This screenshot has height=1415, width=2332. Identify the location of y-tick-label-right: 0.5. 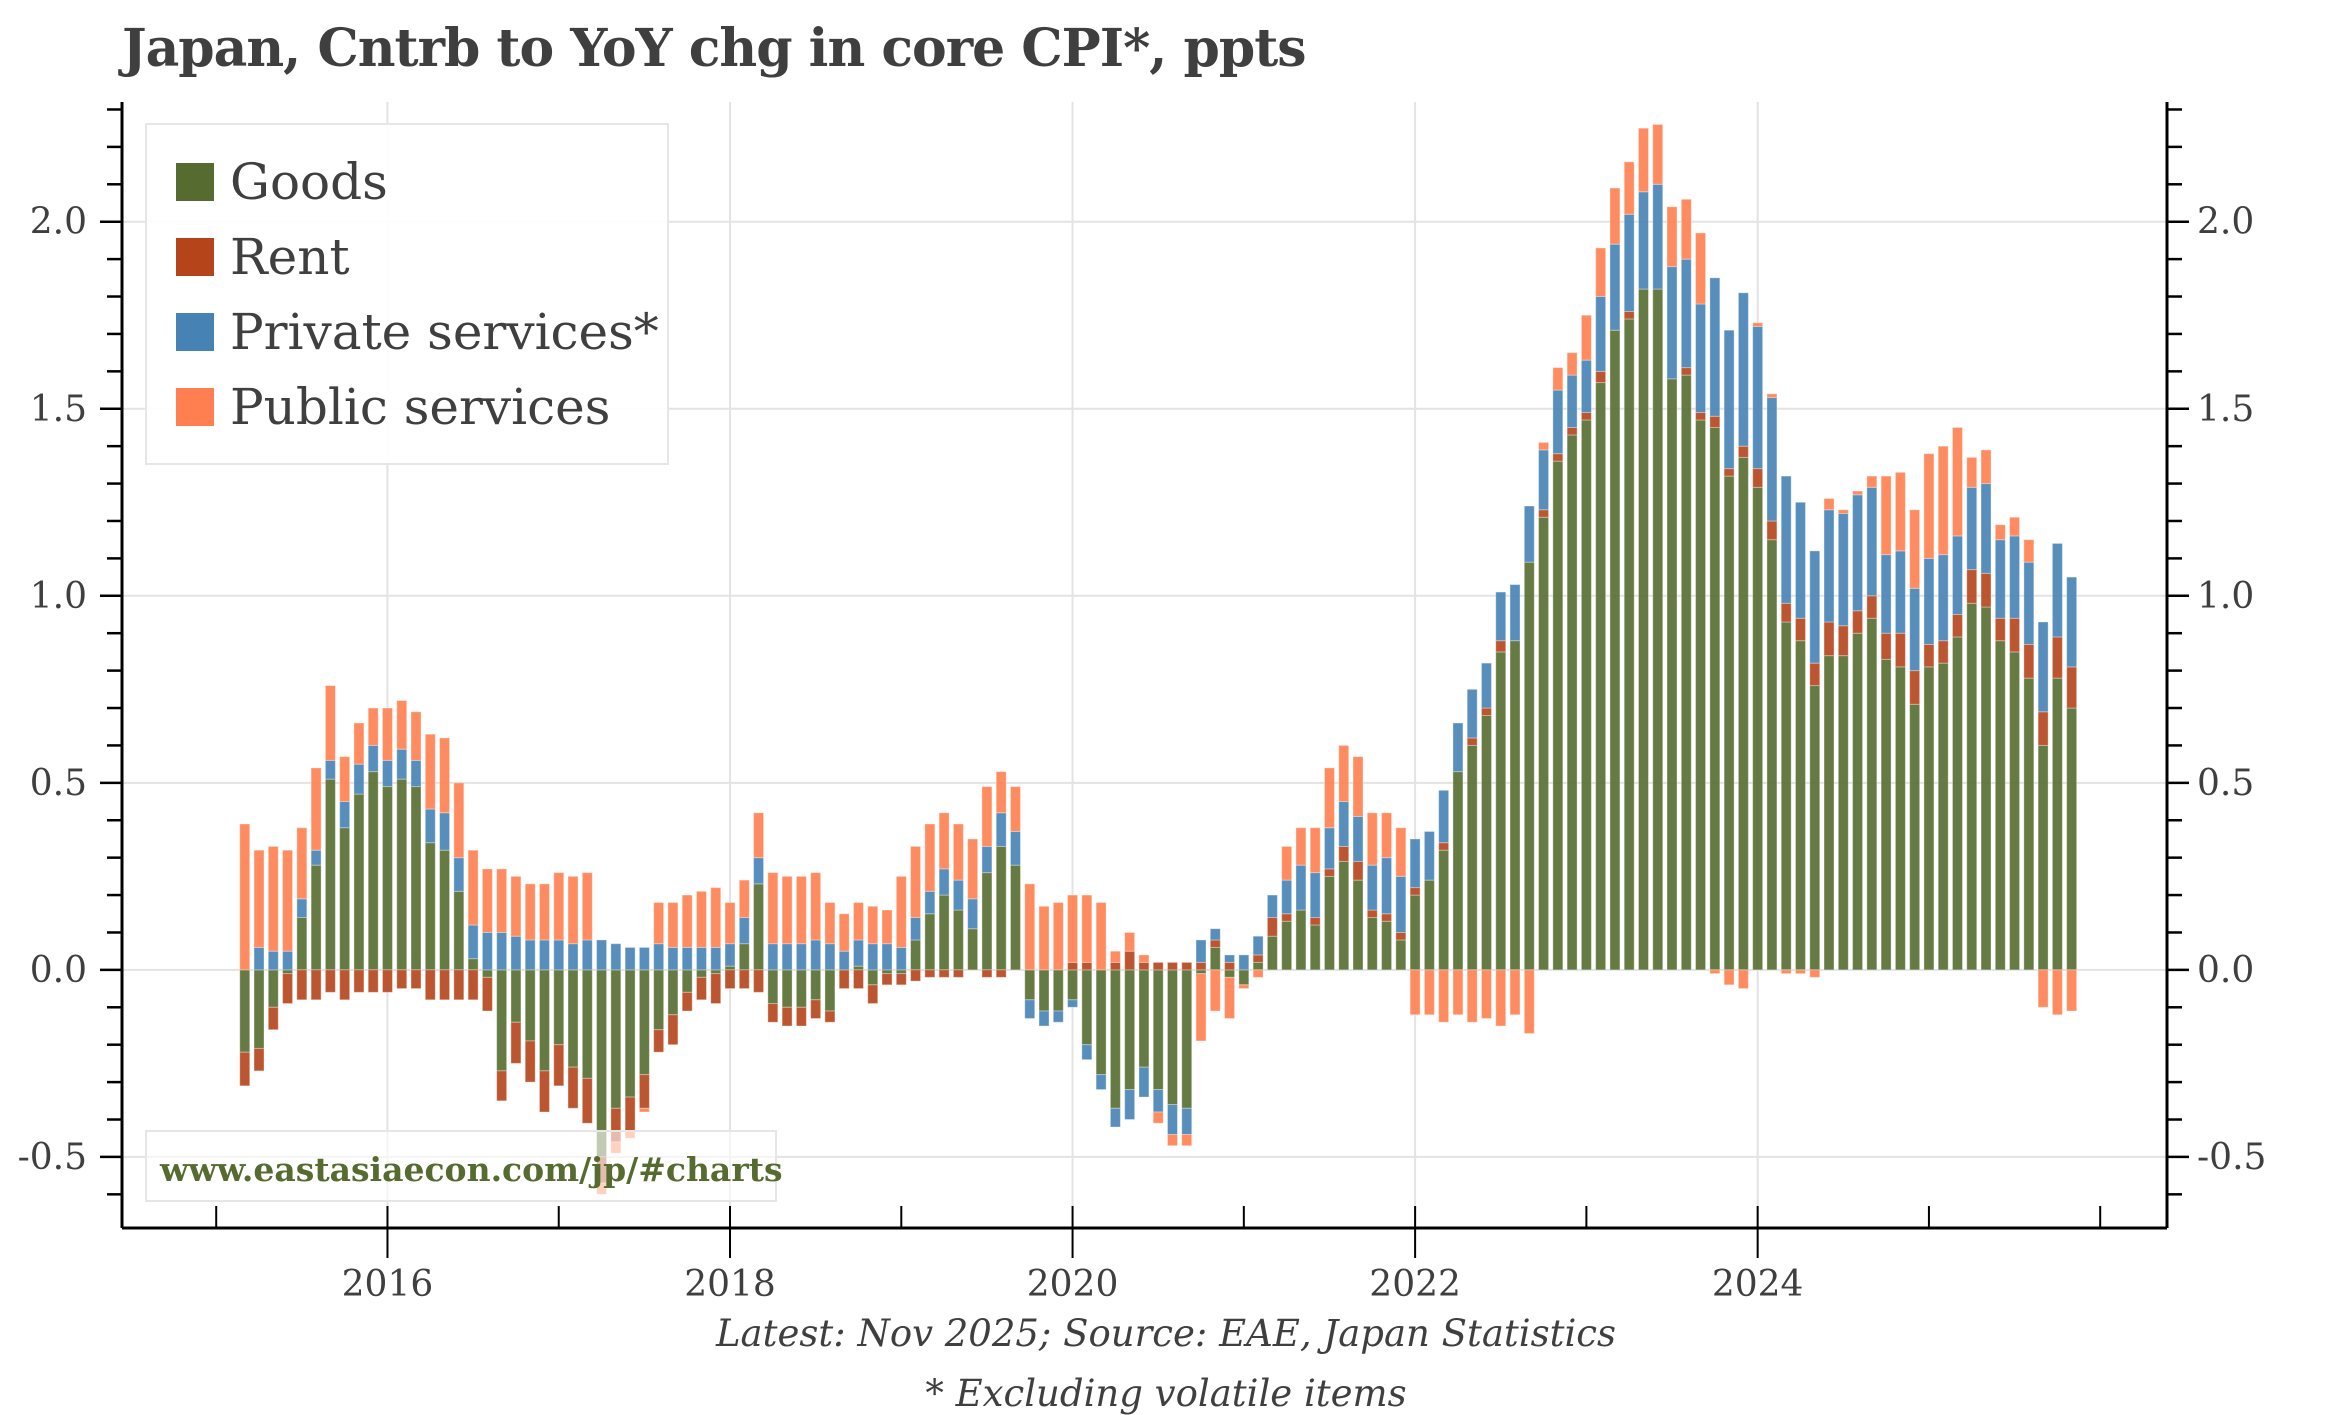
(2225, 783).